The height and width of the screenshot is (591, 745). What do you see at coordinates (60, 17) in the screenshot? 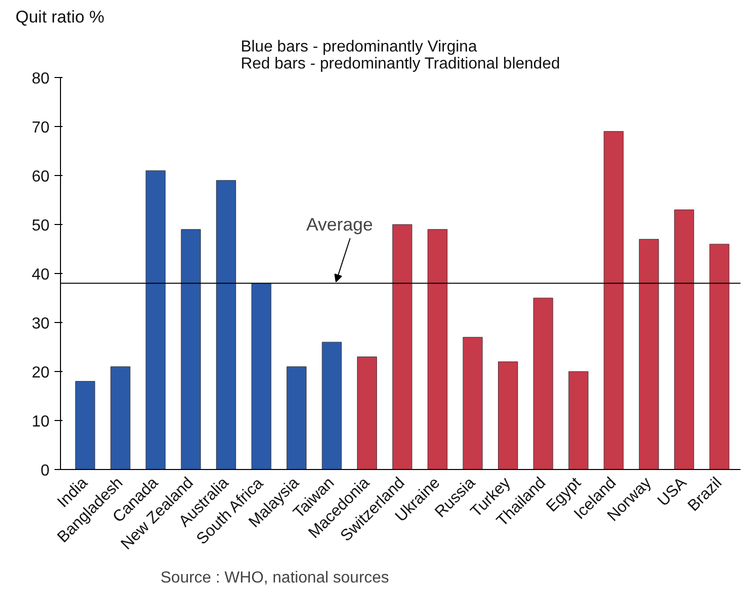
I see `y-axis-title: Quit ratio %` at bounding box center [60, 17].